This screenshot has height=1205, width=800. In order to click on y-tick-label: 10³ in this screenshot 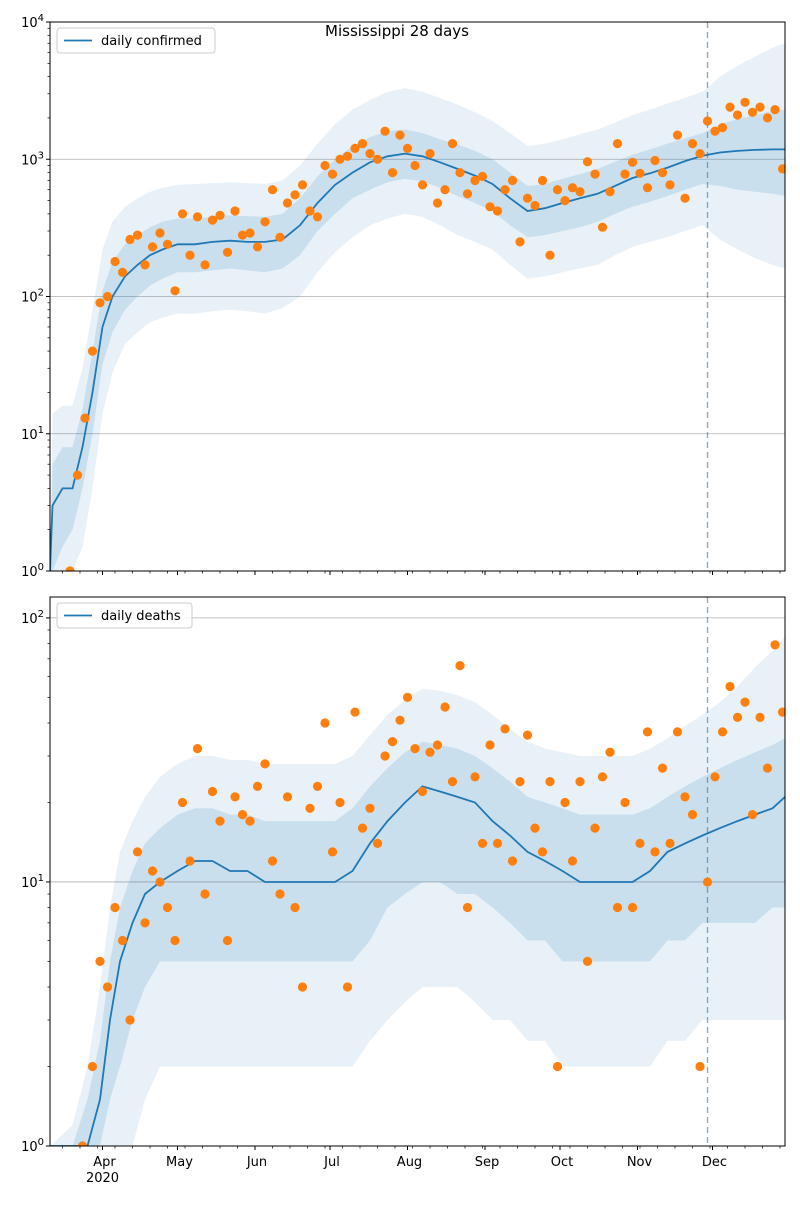, I will do `click(32, 159)`.